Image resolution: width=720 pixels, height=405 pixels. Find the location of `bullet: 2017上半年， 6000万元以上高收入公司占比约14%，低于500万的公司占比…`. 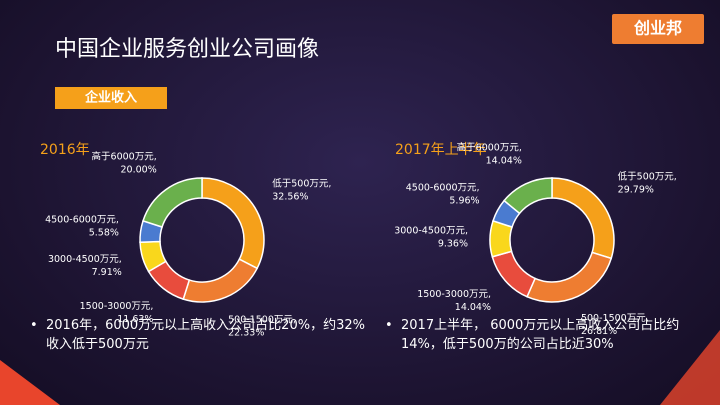

bullet: 2017上半年， 6000万元以上高收入公司占比约14%，低于500万的公司占比… is located at coordinates (548, 335).